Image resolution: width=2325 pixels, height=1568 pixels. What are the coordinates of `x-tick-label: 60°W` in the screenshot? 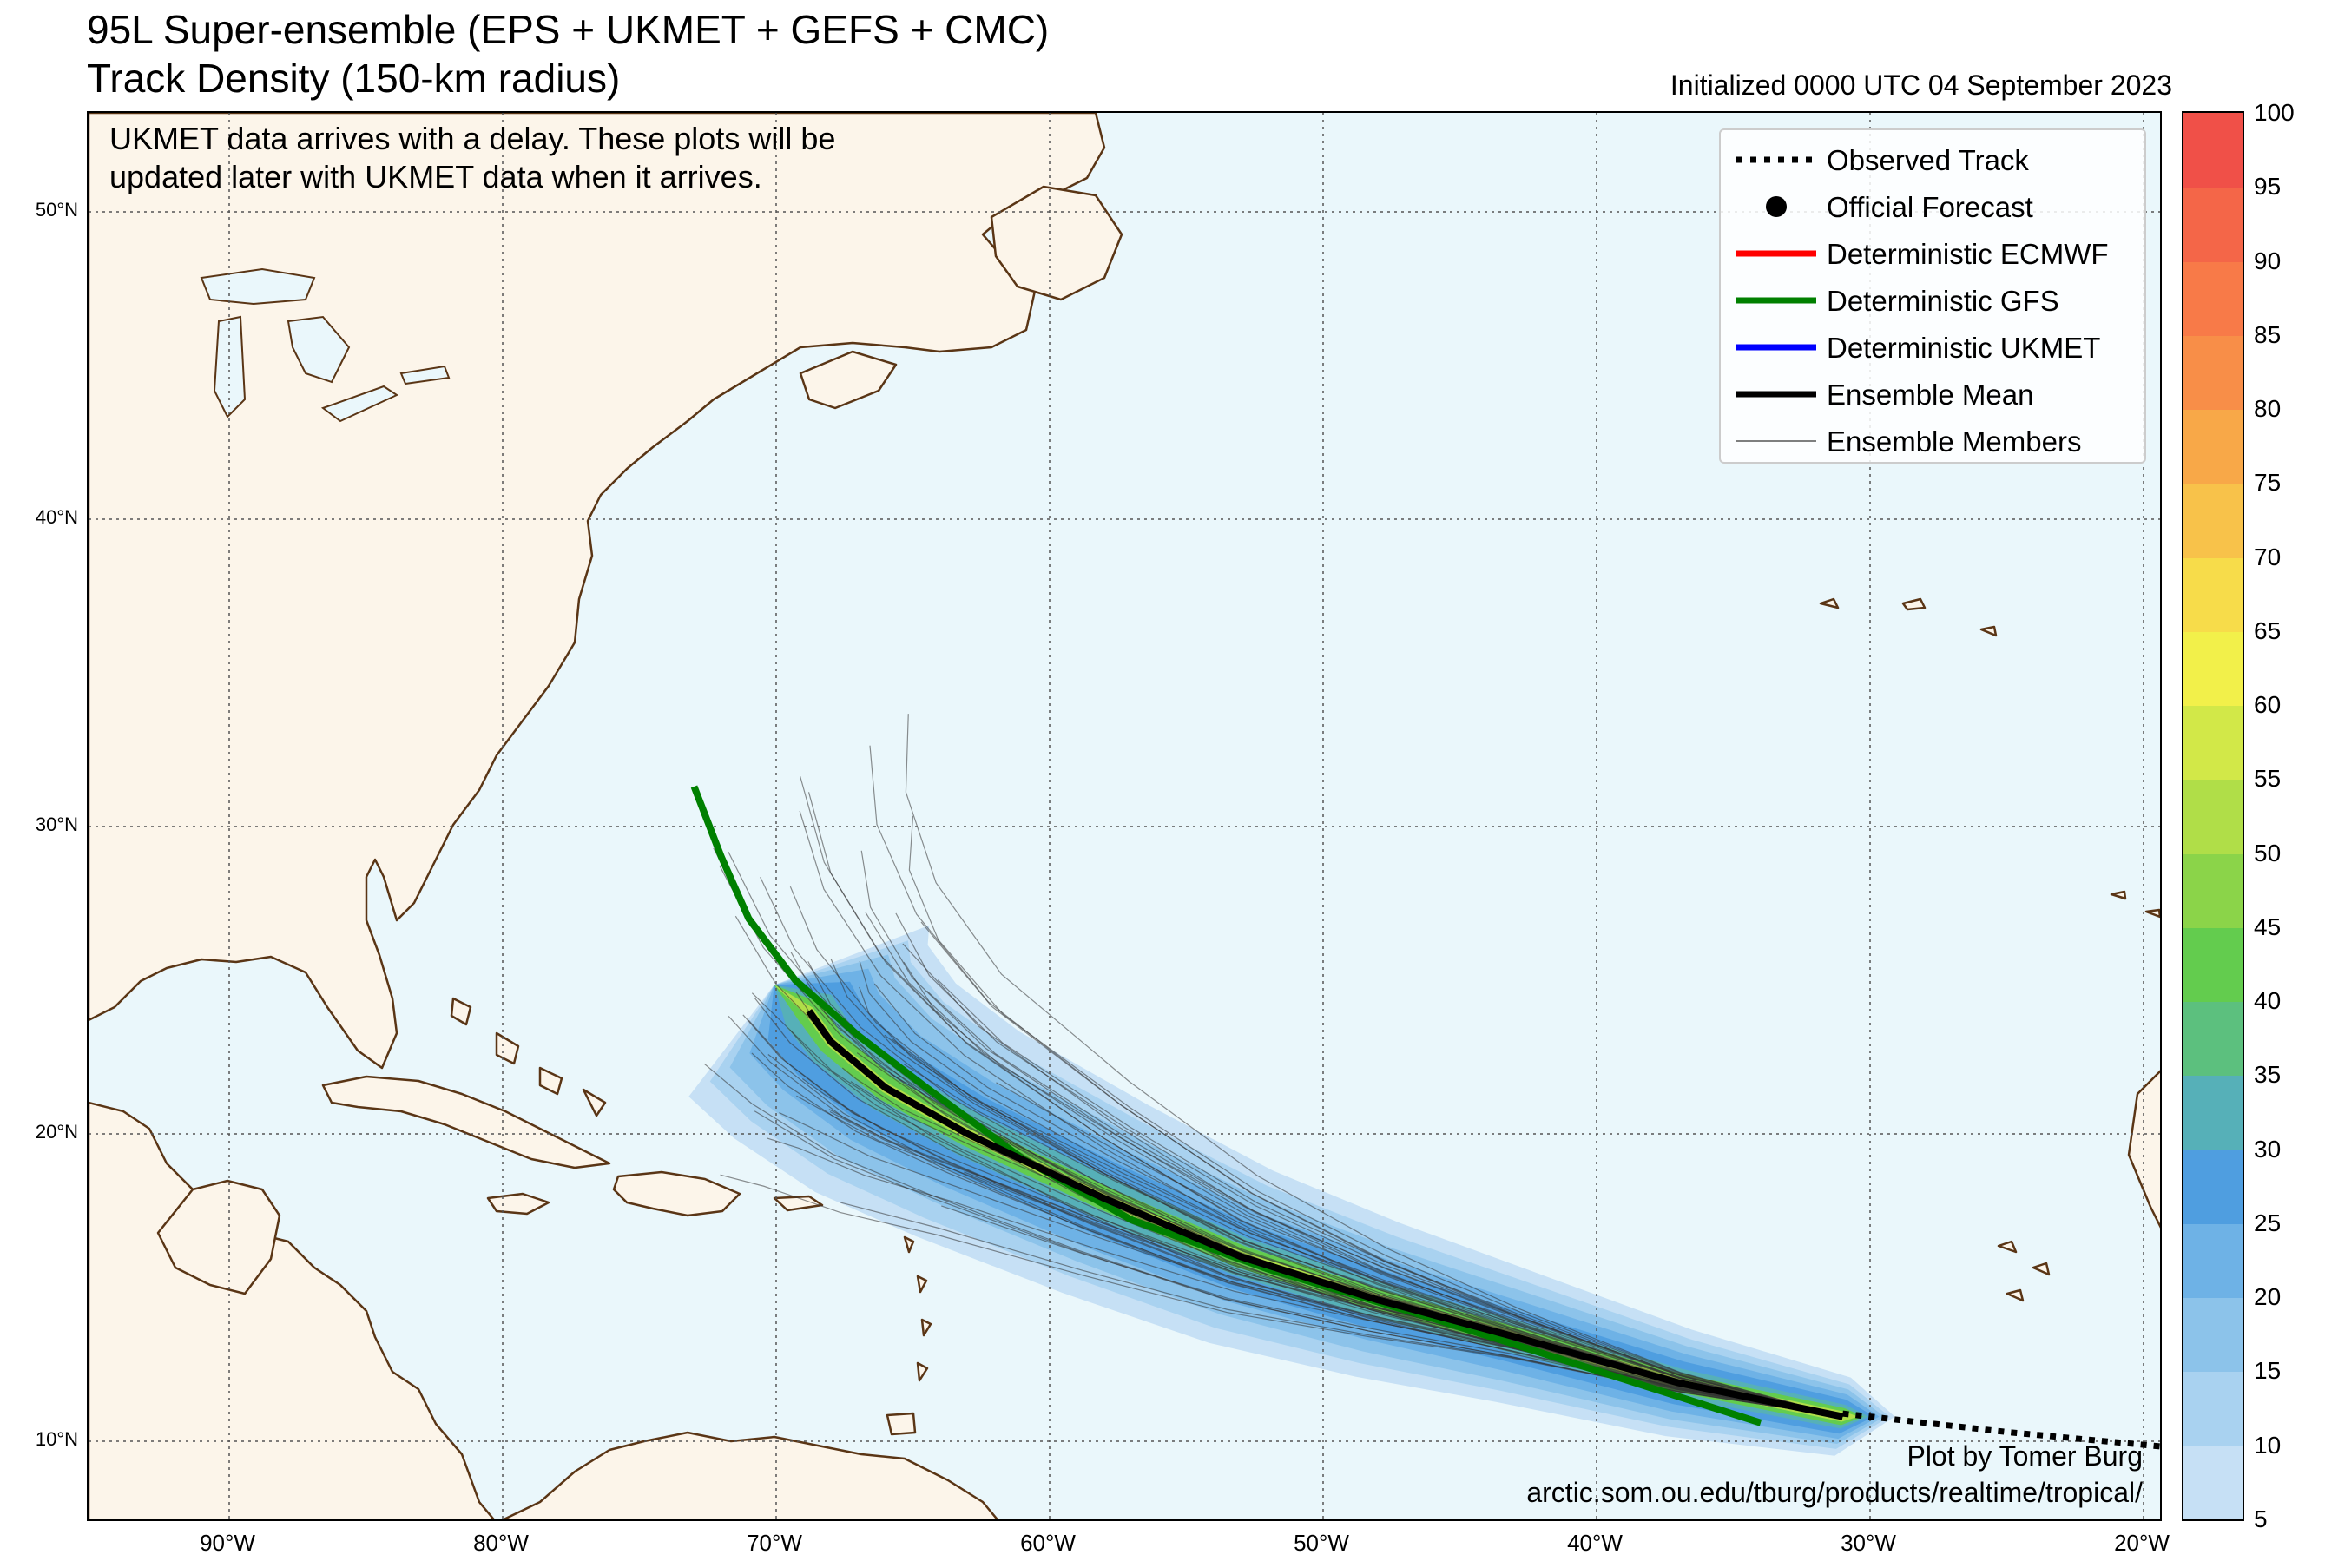 It's located at (1048, 1543).